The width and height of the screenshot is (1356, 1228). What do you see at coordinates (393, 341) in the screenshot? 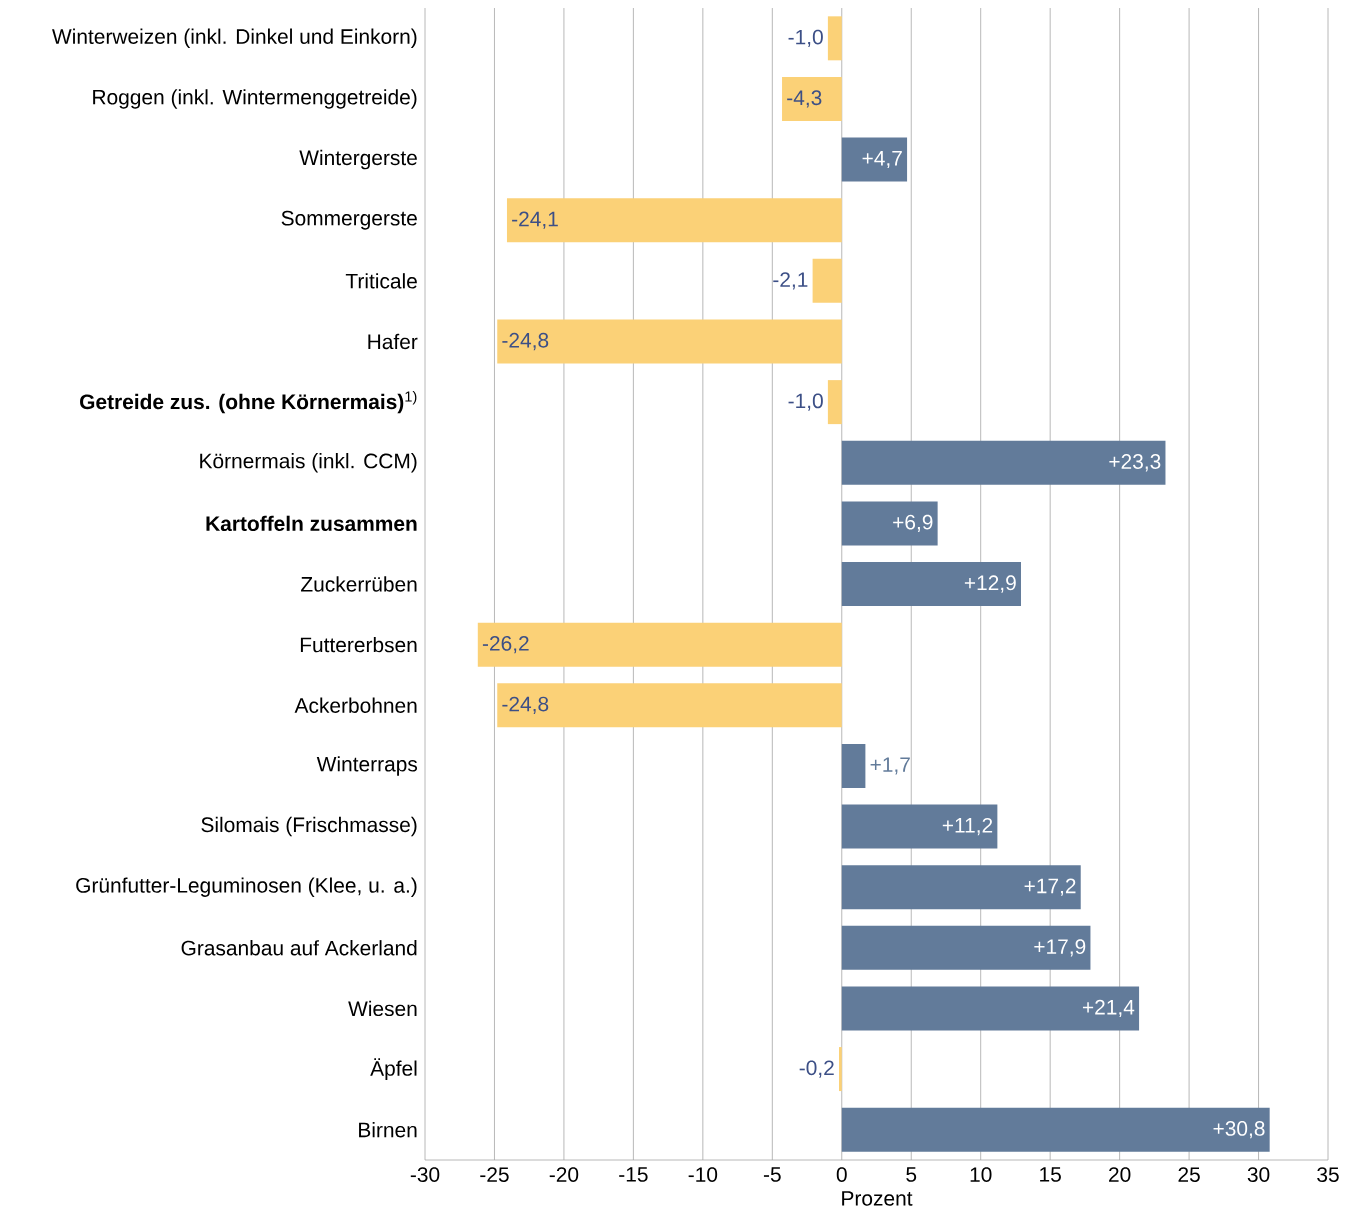
I see `y-tick-label: Hafer` at bounding box center [393, 341].